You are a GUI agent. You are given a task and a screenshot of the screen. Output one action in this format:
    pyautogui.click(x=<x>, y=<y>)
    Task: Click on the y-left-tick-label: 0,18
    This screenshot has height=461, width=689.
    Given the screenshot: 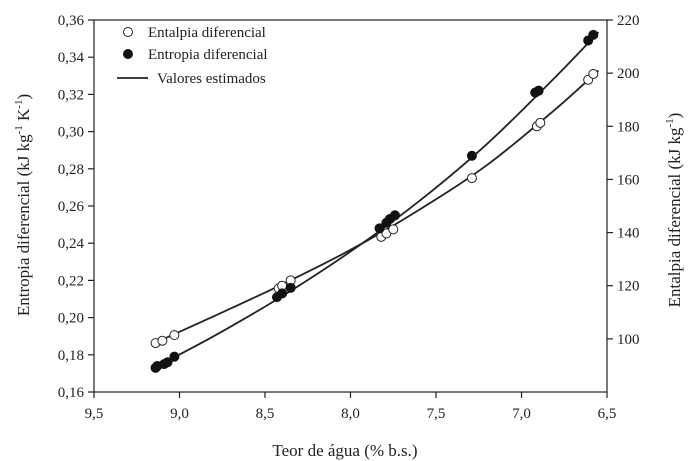 What is the action you would take?
    pyautogui.click(x=71, y=356)
    